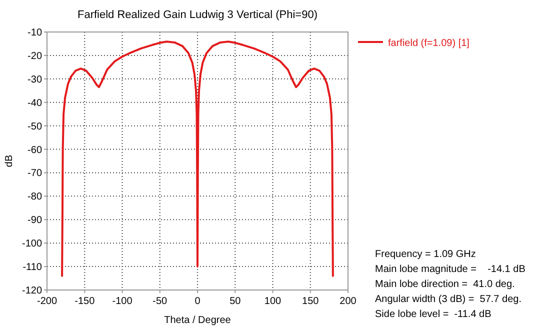 This screenshot has width=543, height=331. What do you see at coordinates (32, 291) in the screenshot?
I see `y-tick-label: -120` at bounding box center [32, 291].